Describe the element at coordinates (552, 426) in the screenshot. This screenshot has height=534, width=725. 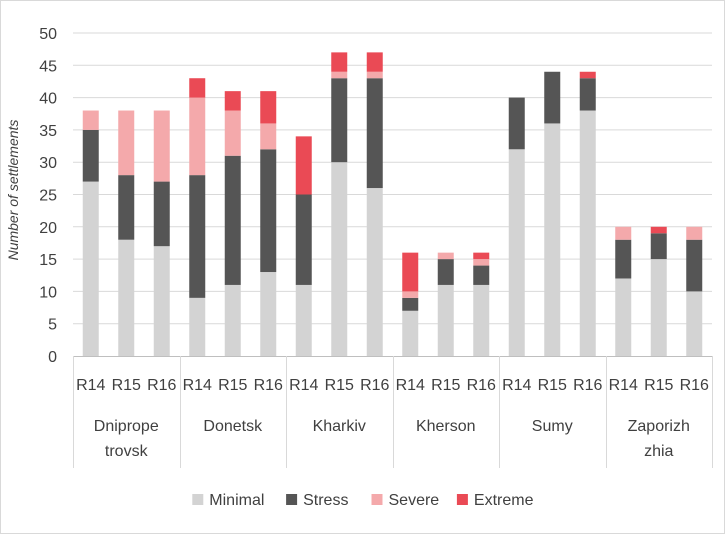
I see `group-label: Sumy` at that location.